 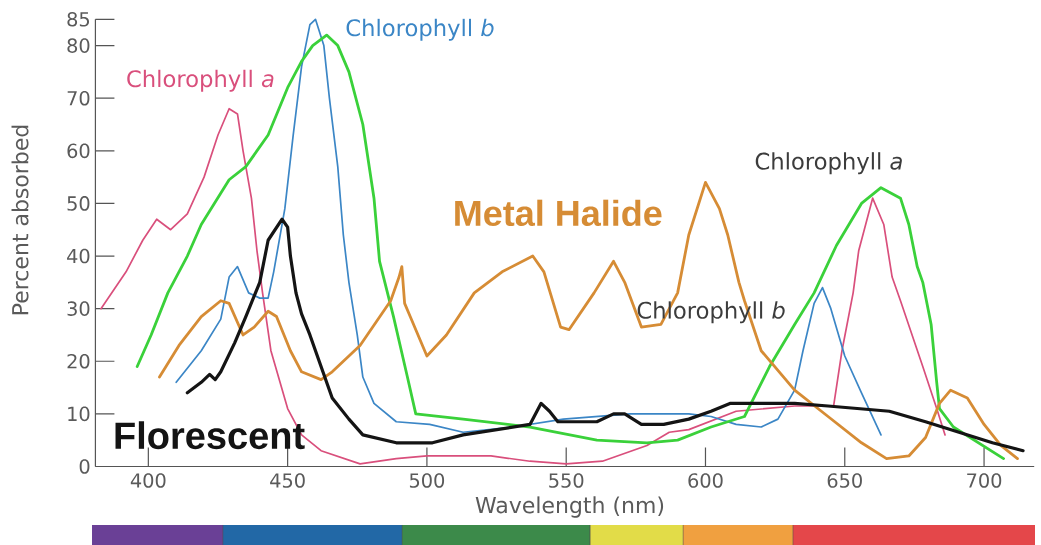 I want to click on x-tick-label: 650, so click(x=844, y=480).